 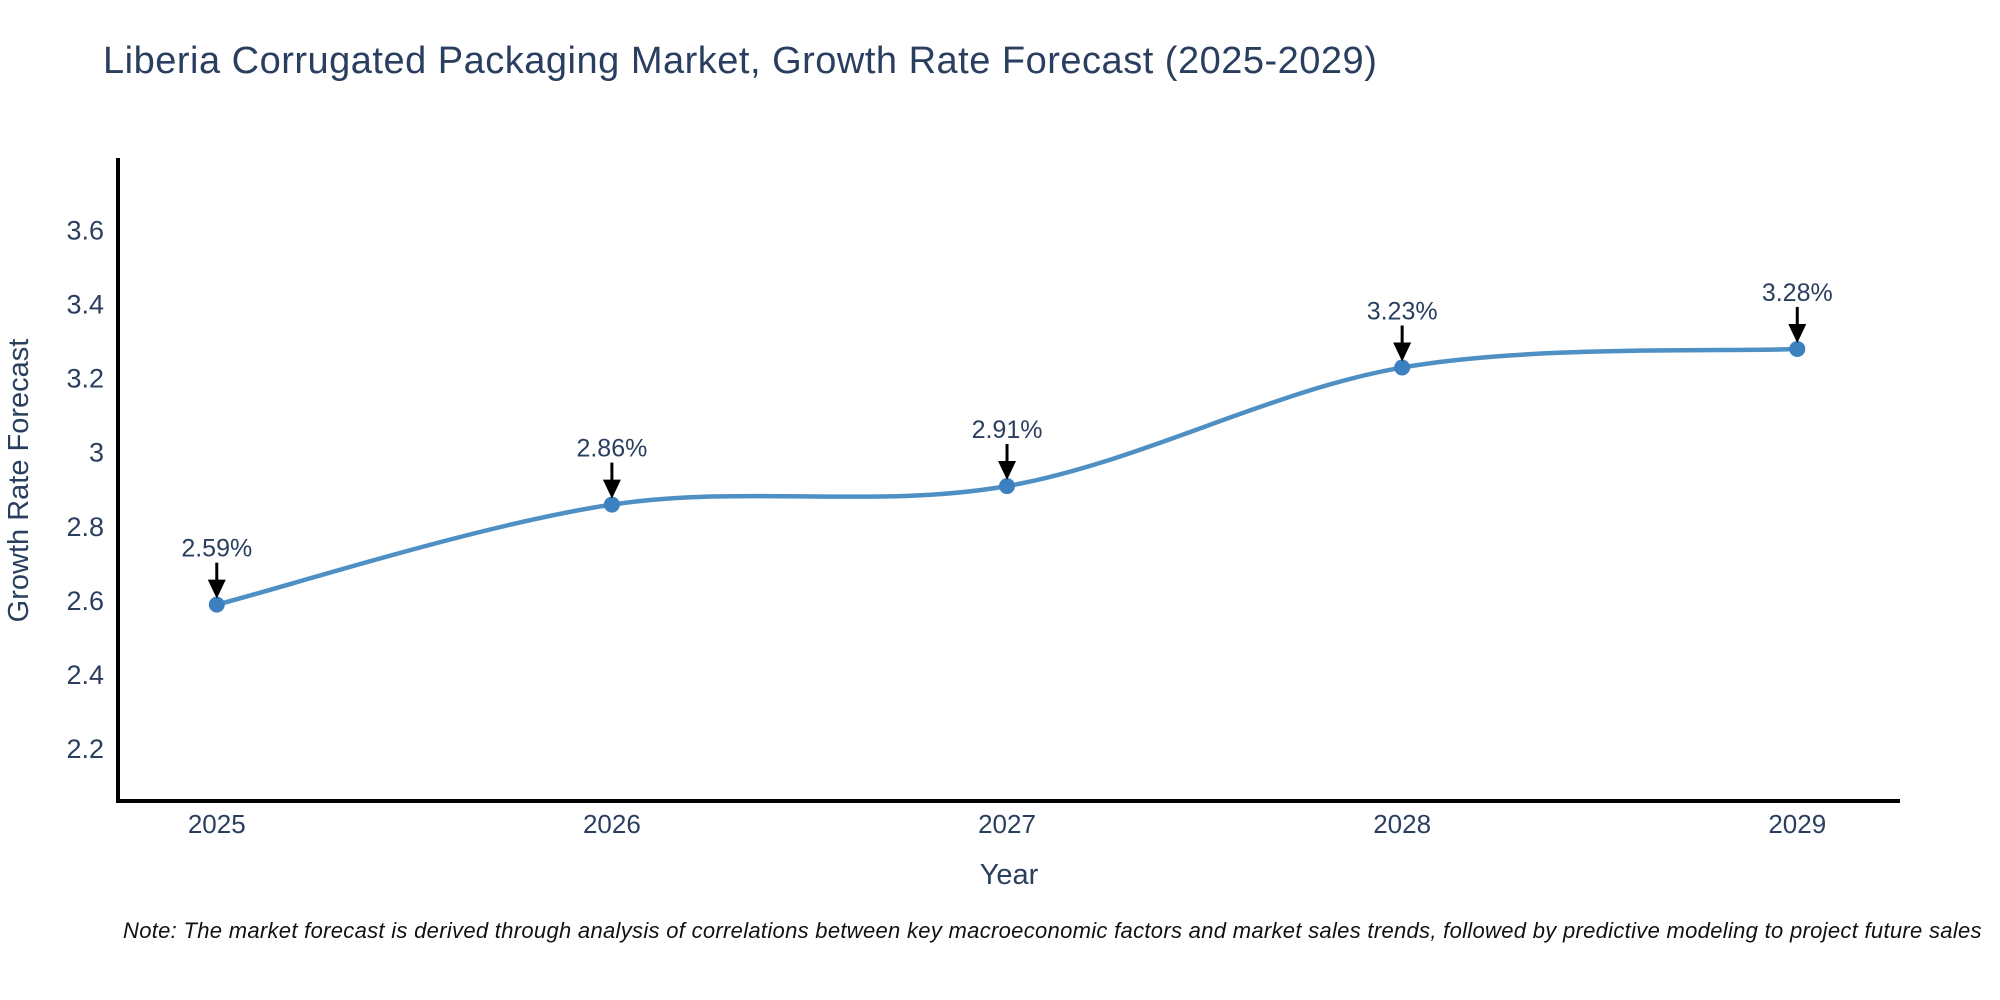 What do you see at coordinates (1007, 824) in the screenshot?
I see `x-tick-label: 2027` at bounding box center [1007, 824].